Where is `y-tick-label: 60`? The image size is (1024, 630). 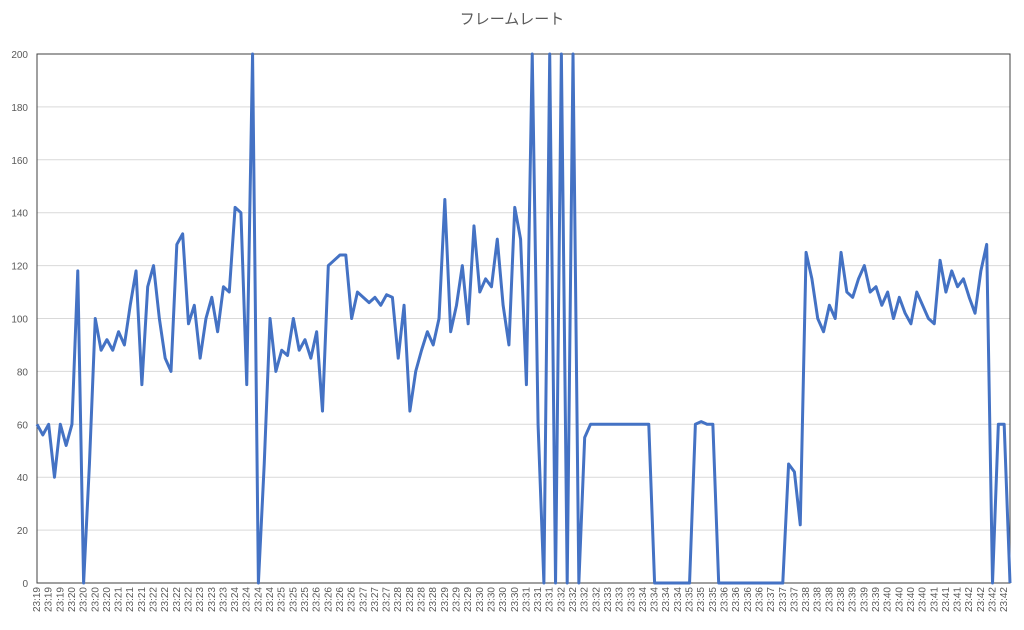 y-tick-label: 60 is located at coordinates (23, 425).